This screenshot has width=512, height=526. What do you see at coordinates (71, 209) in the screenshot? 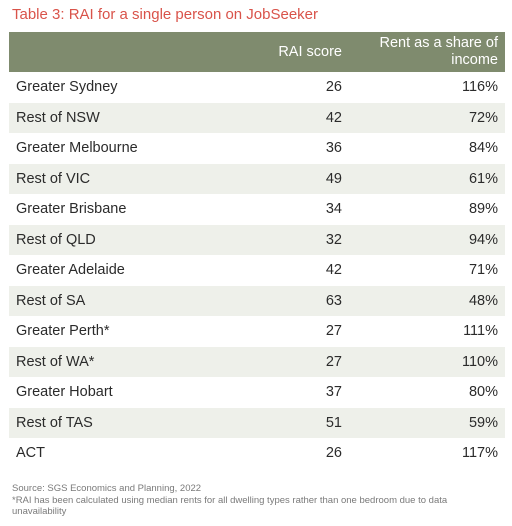
I see `region-cell: Greater Brisbane` at bounding box center [71, 209].